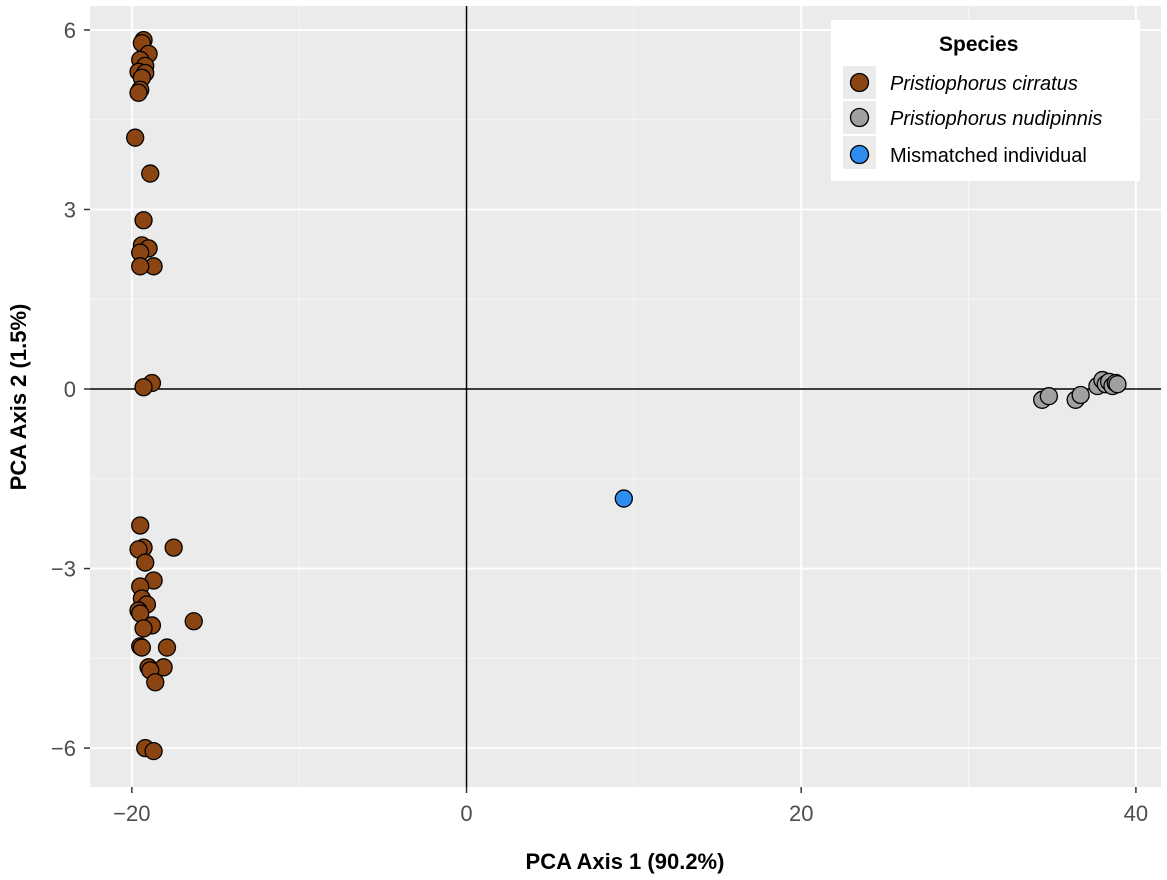 The image size is (1167, 880). I want to click on legend-key-mismatched, so click(859, 154).